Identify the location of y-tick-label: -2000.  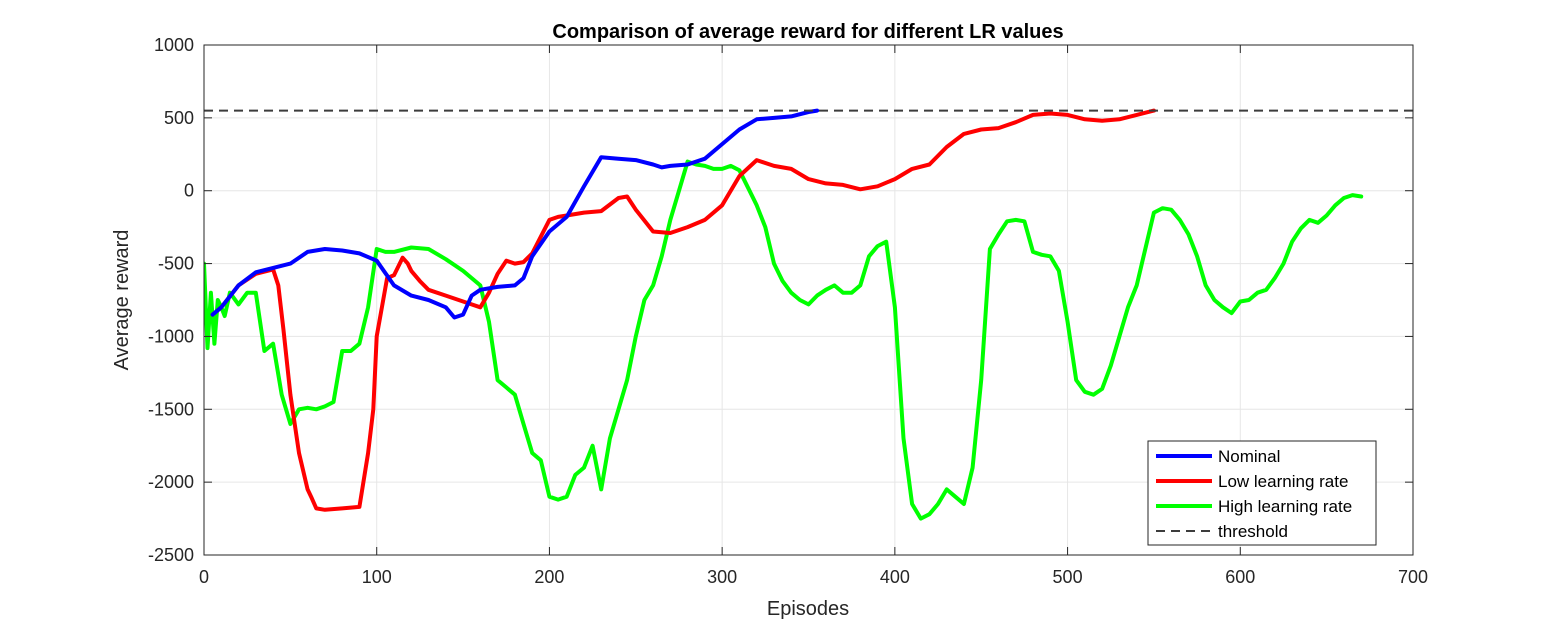
(171, 482).